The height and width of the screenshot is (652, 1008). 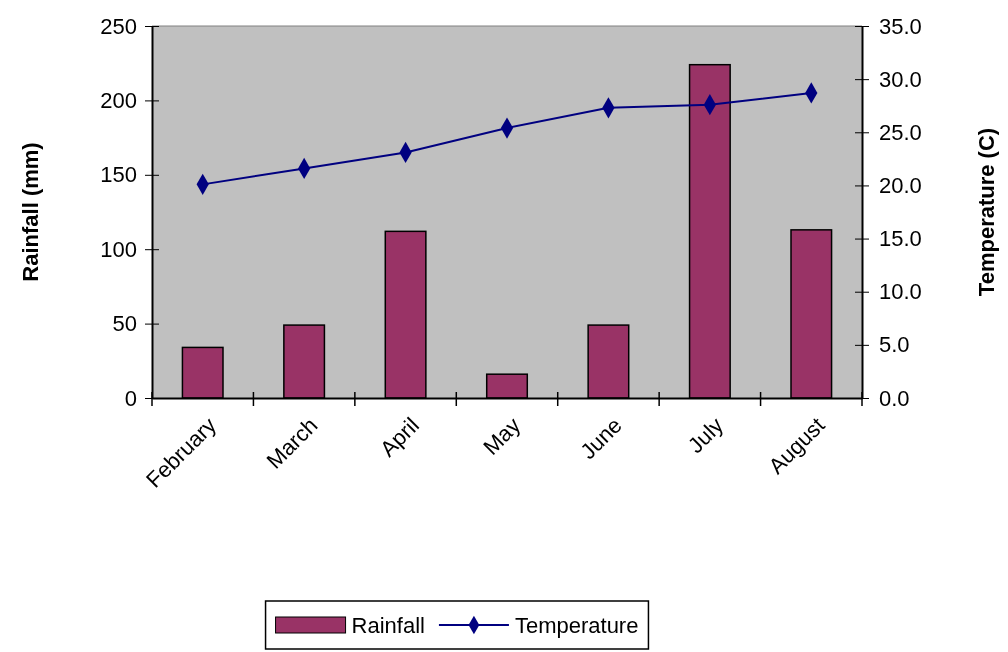 What do you see at coordinates (130, 398) in the screenshot?
I see `y-tick-label: 0` at bounding box center [130, 398].